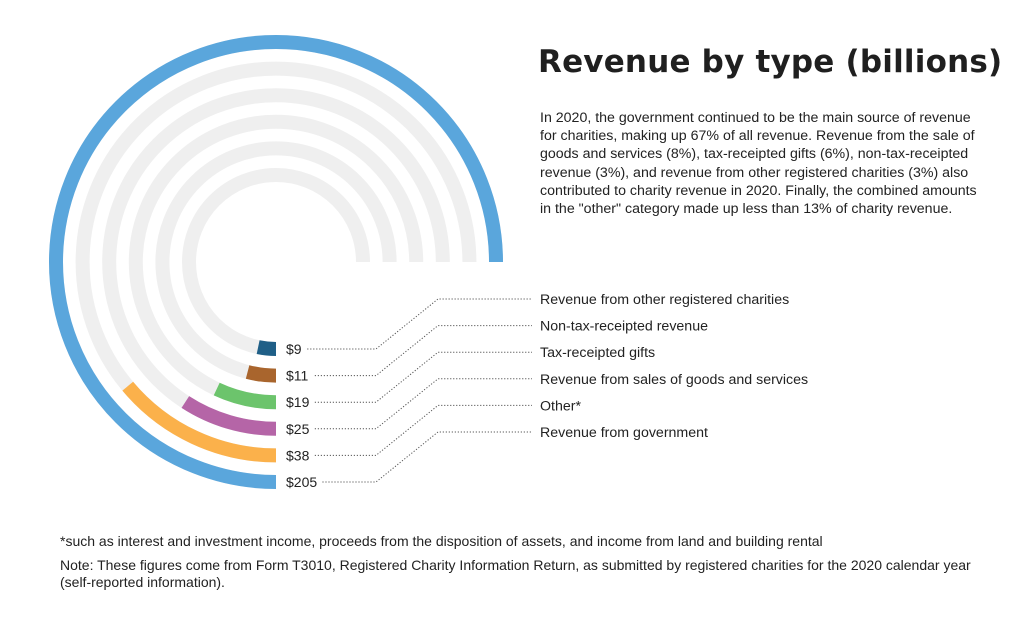  I want to click on leader-line-revenue-from-government, so click(427, 457).